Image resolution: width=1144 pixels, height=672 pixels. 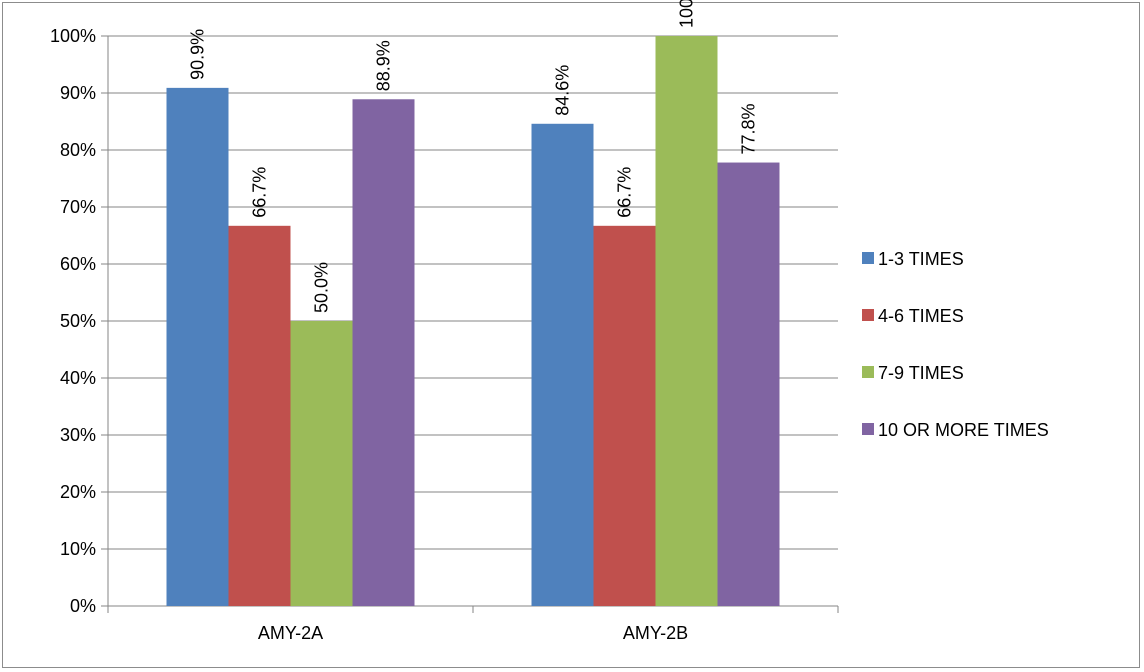 What do you see at coordinates (921, 316) in the screenshot?
I see `legend-label: 4-6 TIMES` at bounding box center [921, 316].